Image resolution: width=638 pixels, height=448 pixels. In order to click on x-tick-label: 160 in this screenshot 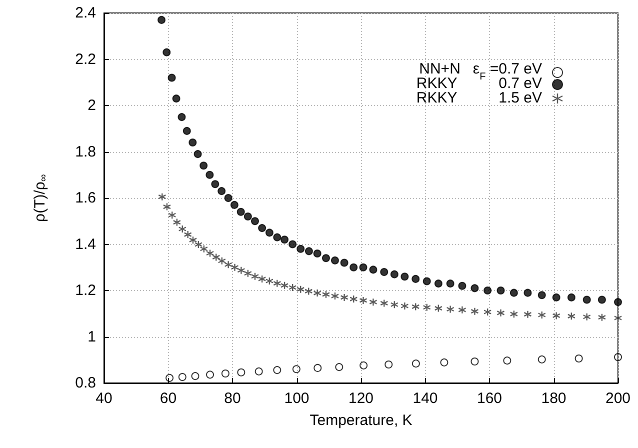, I will do `click(489, 398)`.